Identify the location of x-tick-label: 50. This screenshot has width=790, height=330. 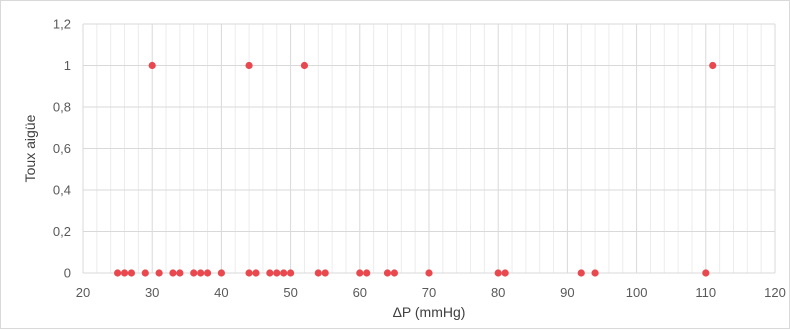
(290, 292).